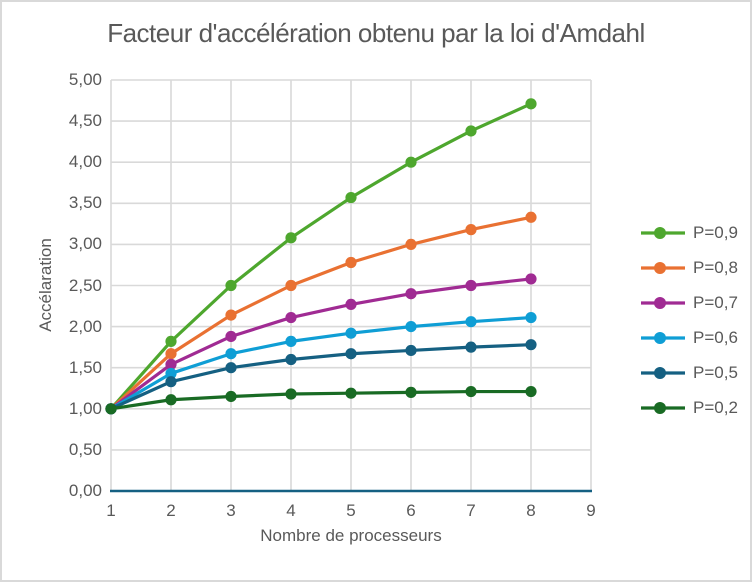 This screenshot has width=752, height=582. I want to click on data-point-P=0,5-x4, so click(291, 359).